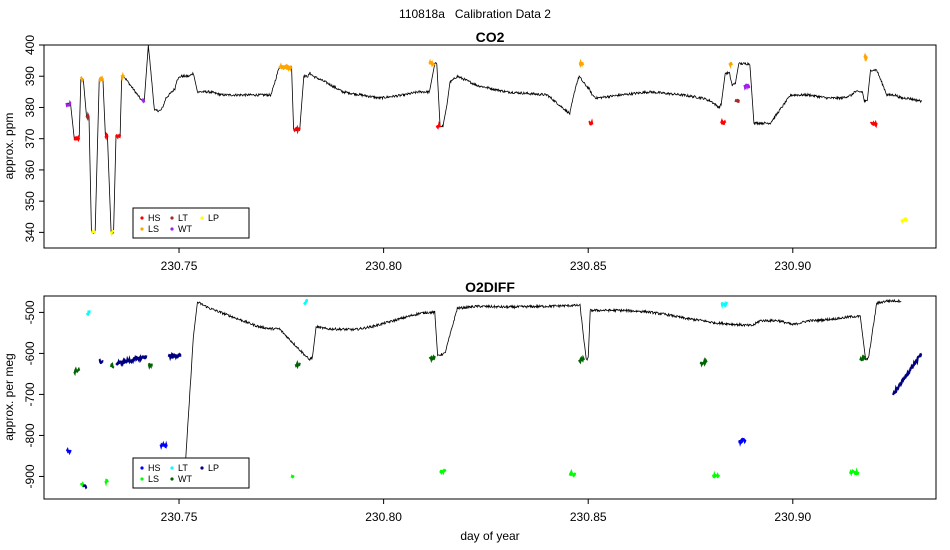 The image size is (950, 550). What do you see at coordinates (30, 138) in the screenshot?
I see `co2-y-tick-label: 370` at bounding box center [30, 138].